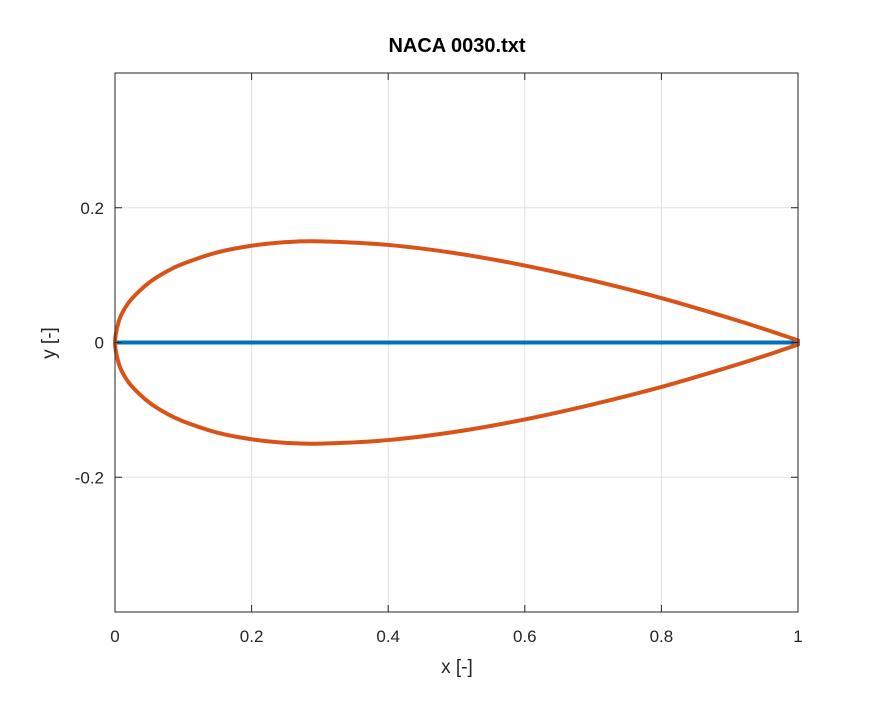 Image resolution: width=883 pixels, height=711 pixels. Describe the element at coordinates (388, 636) in the screenshot. I see `x-tick-label: 0.4` at that location.